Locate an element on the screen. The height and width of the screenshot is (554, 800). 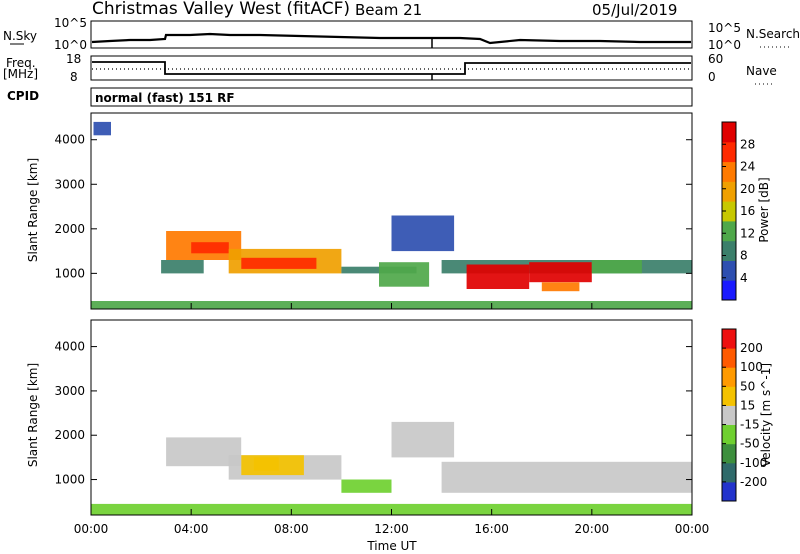
freq-tick-bottom: 8 is located at coordinates (74, 77).